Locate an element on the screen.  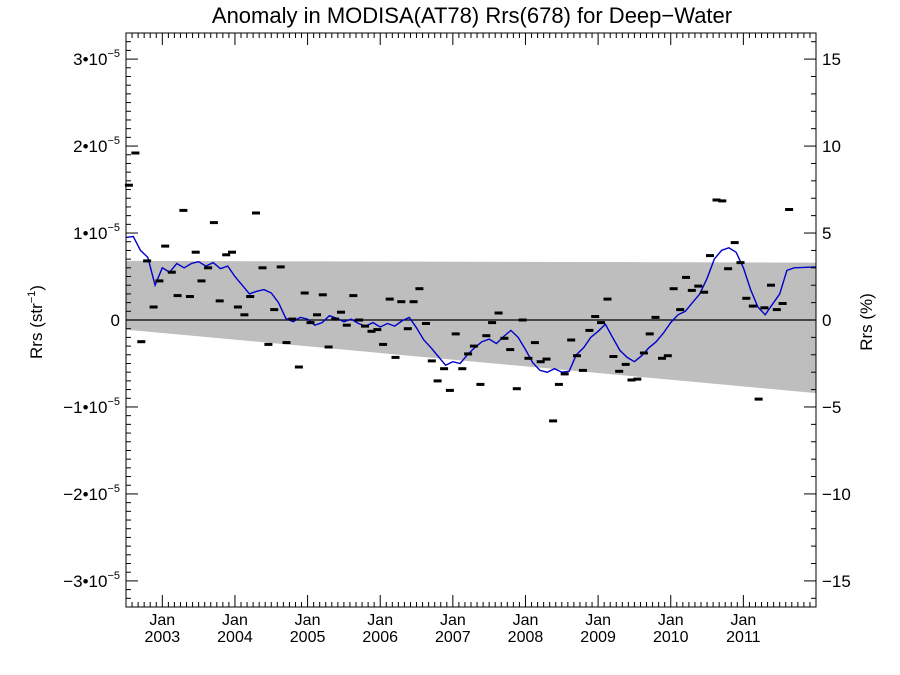
y-left-tick-label: −3•10−5 is located at coordinates (91, 580).